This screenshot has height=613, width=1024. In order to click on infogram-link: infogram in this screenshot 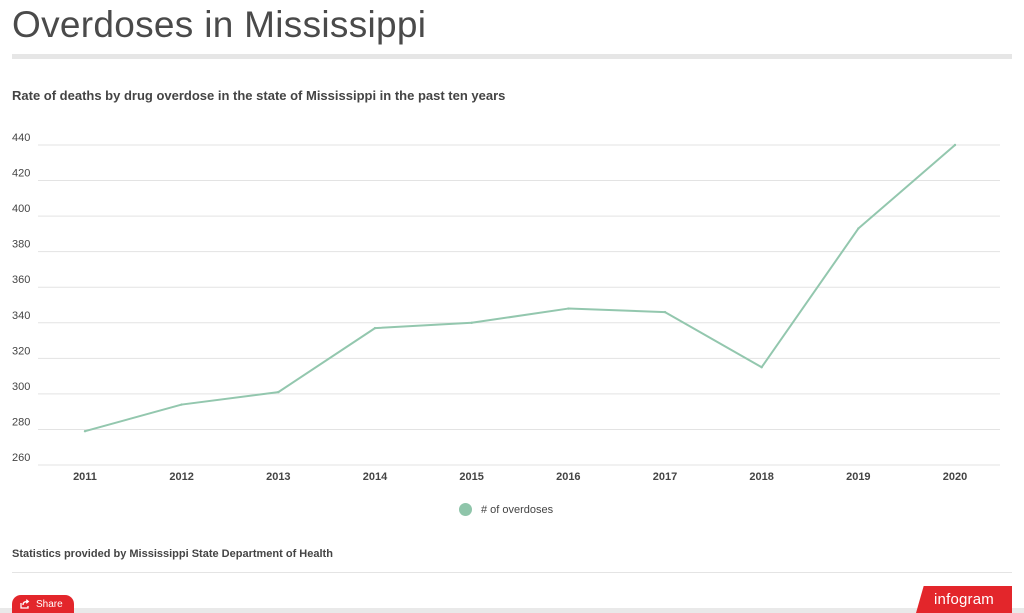, I will do `click(964, 599)`.